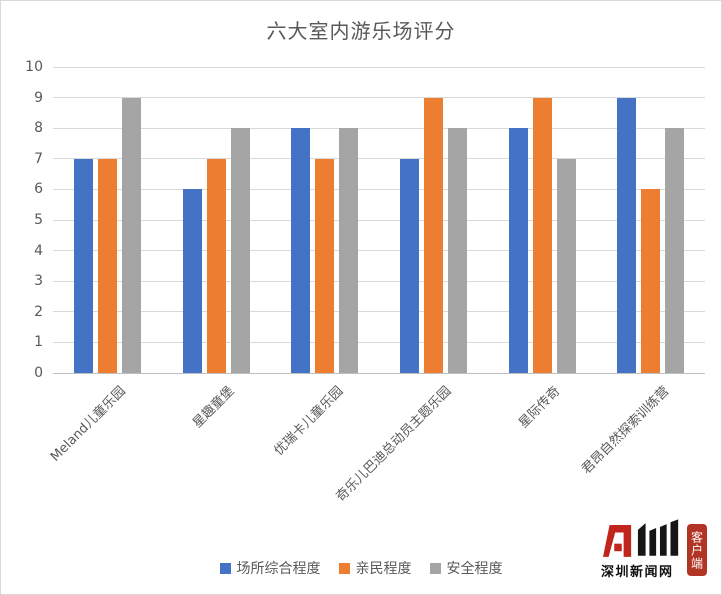  What do you see at coordinates (394, 444) in the screenshot?
I see `x-axis-label: 奇乐儿巴迪总动员主题乐园` at bounding box center [394, 444].